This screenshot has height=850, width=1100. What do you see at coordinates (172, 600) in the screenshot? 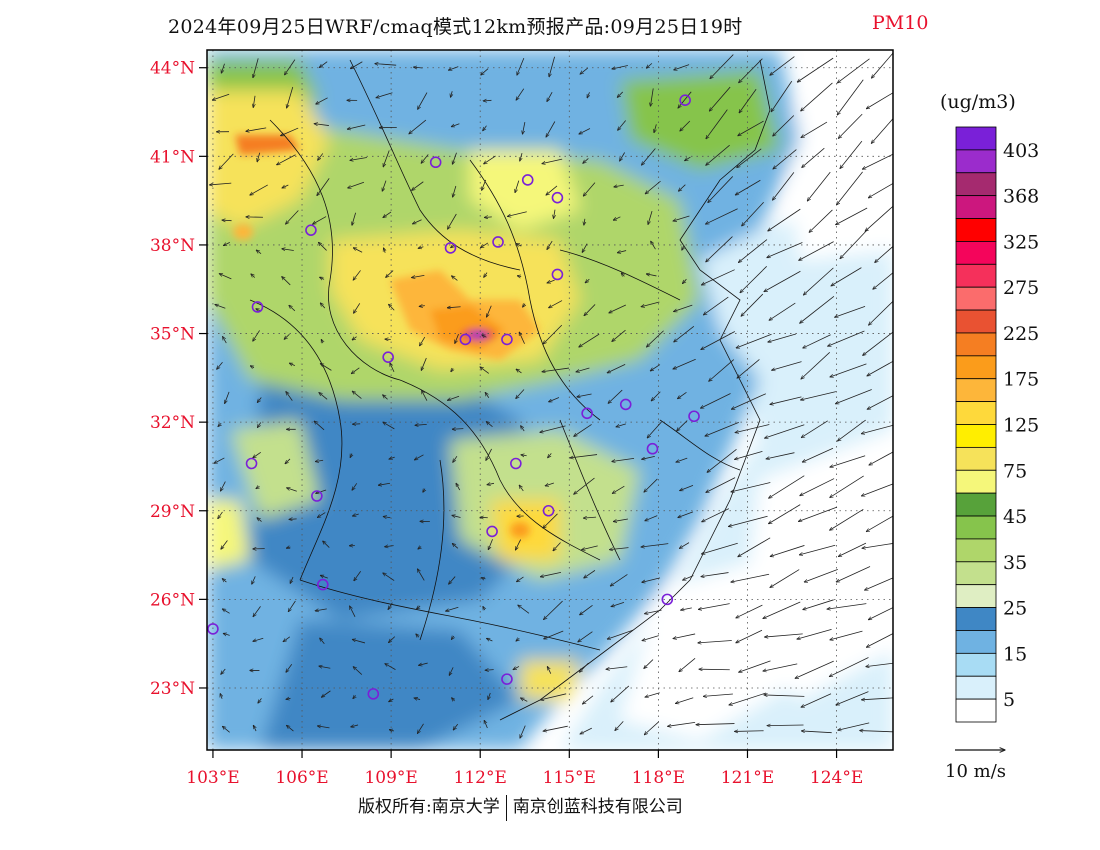
I see `lat-tick-label: 26°N` at bounding box center [172, 600].